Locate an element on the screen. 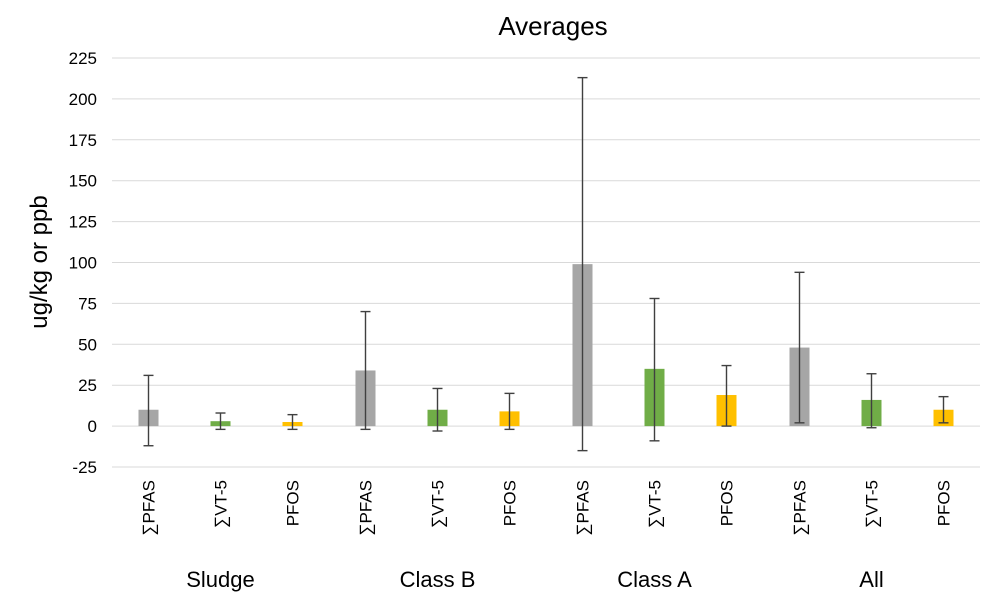 This screenshot has width=982, height=599. y-tick-label: 25 is located at coordinates (87, 385).